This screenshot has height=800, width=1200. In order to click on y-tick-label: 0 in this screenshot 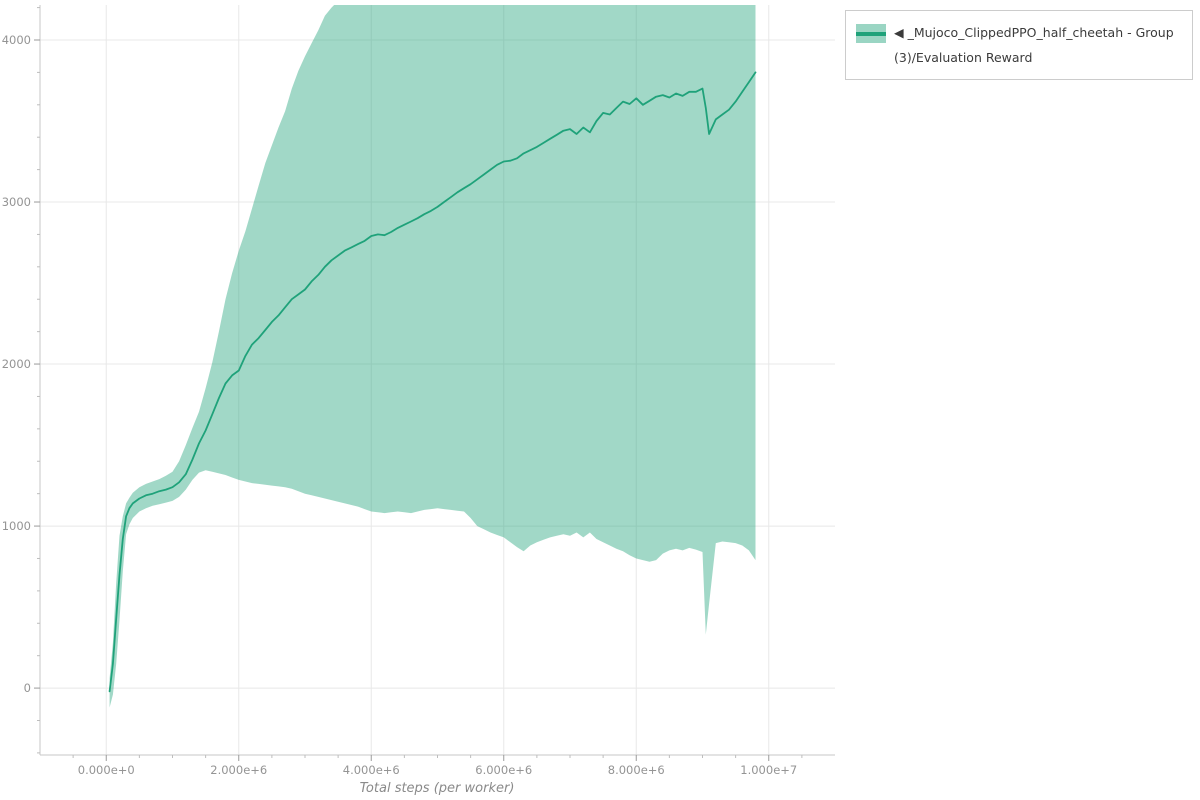, I will do `click(27, 688)`.